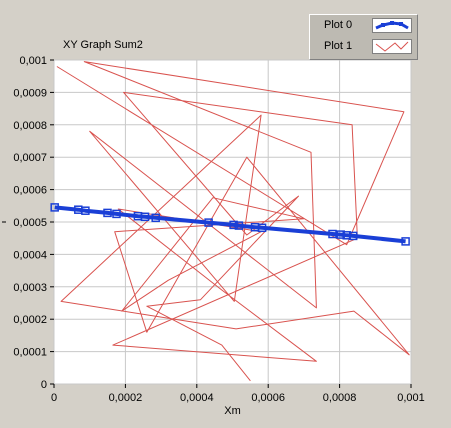 The height and width of the screenshot is (428, 451). Describe the element at coordinates (33, 61) in the screenshot. I see `y-tick-label: 0,001` at that location.